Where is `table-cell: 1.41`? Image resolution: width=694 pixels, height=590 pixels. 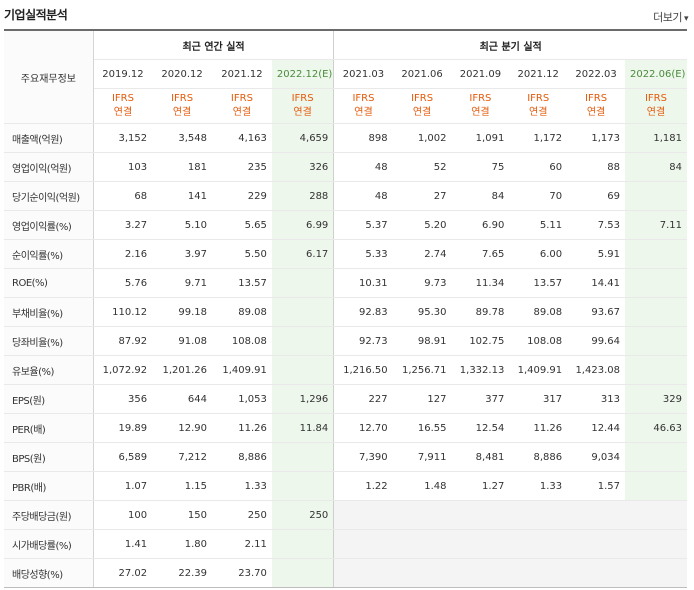 table-cell: 1.41 is located at coordinates (123, 544).